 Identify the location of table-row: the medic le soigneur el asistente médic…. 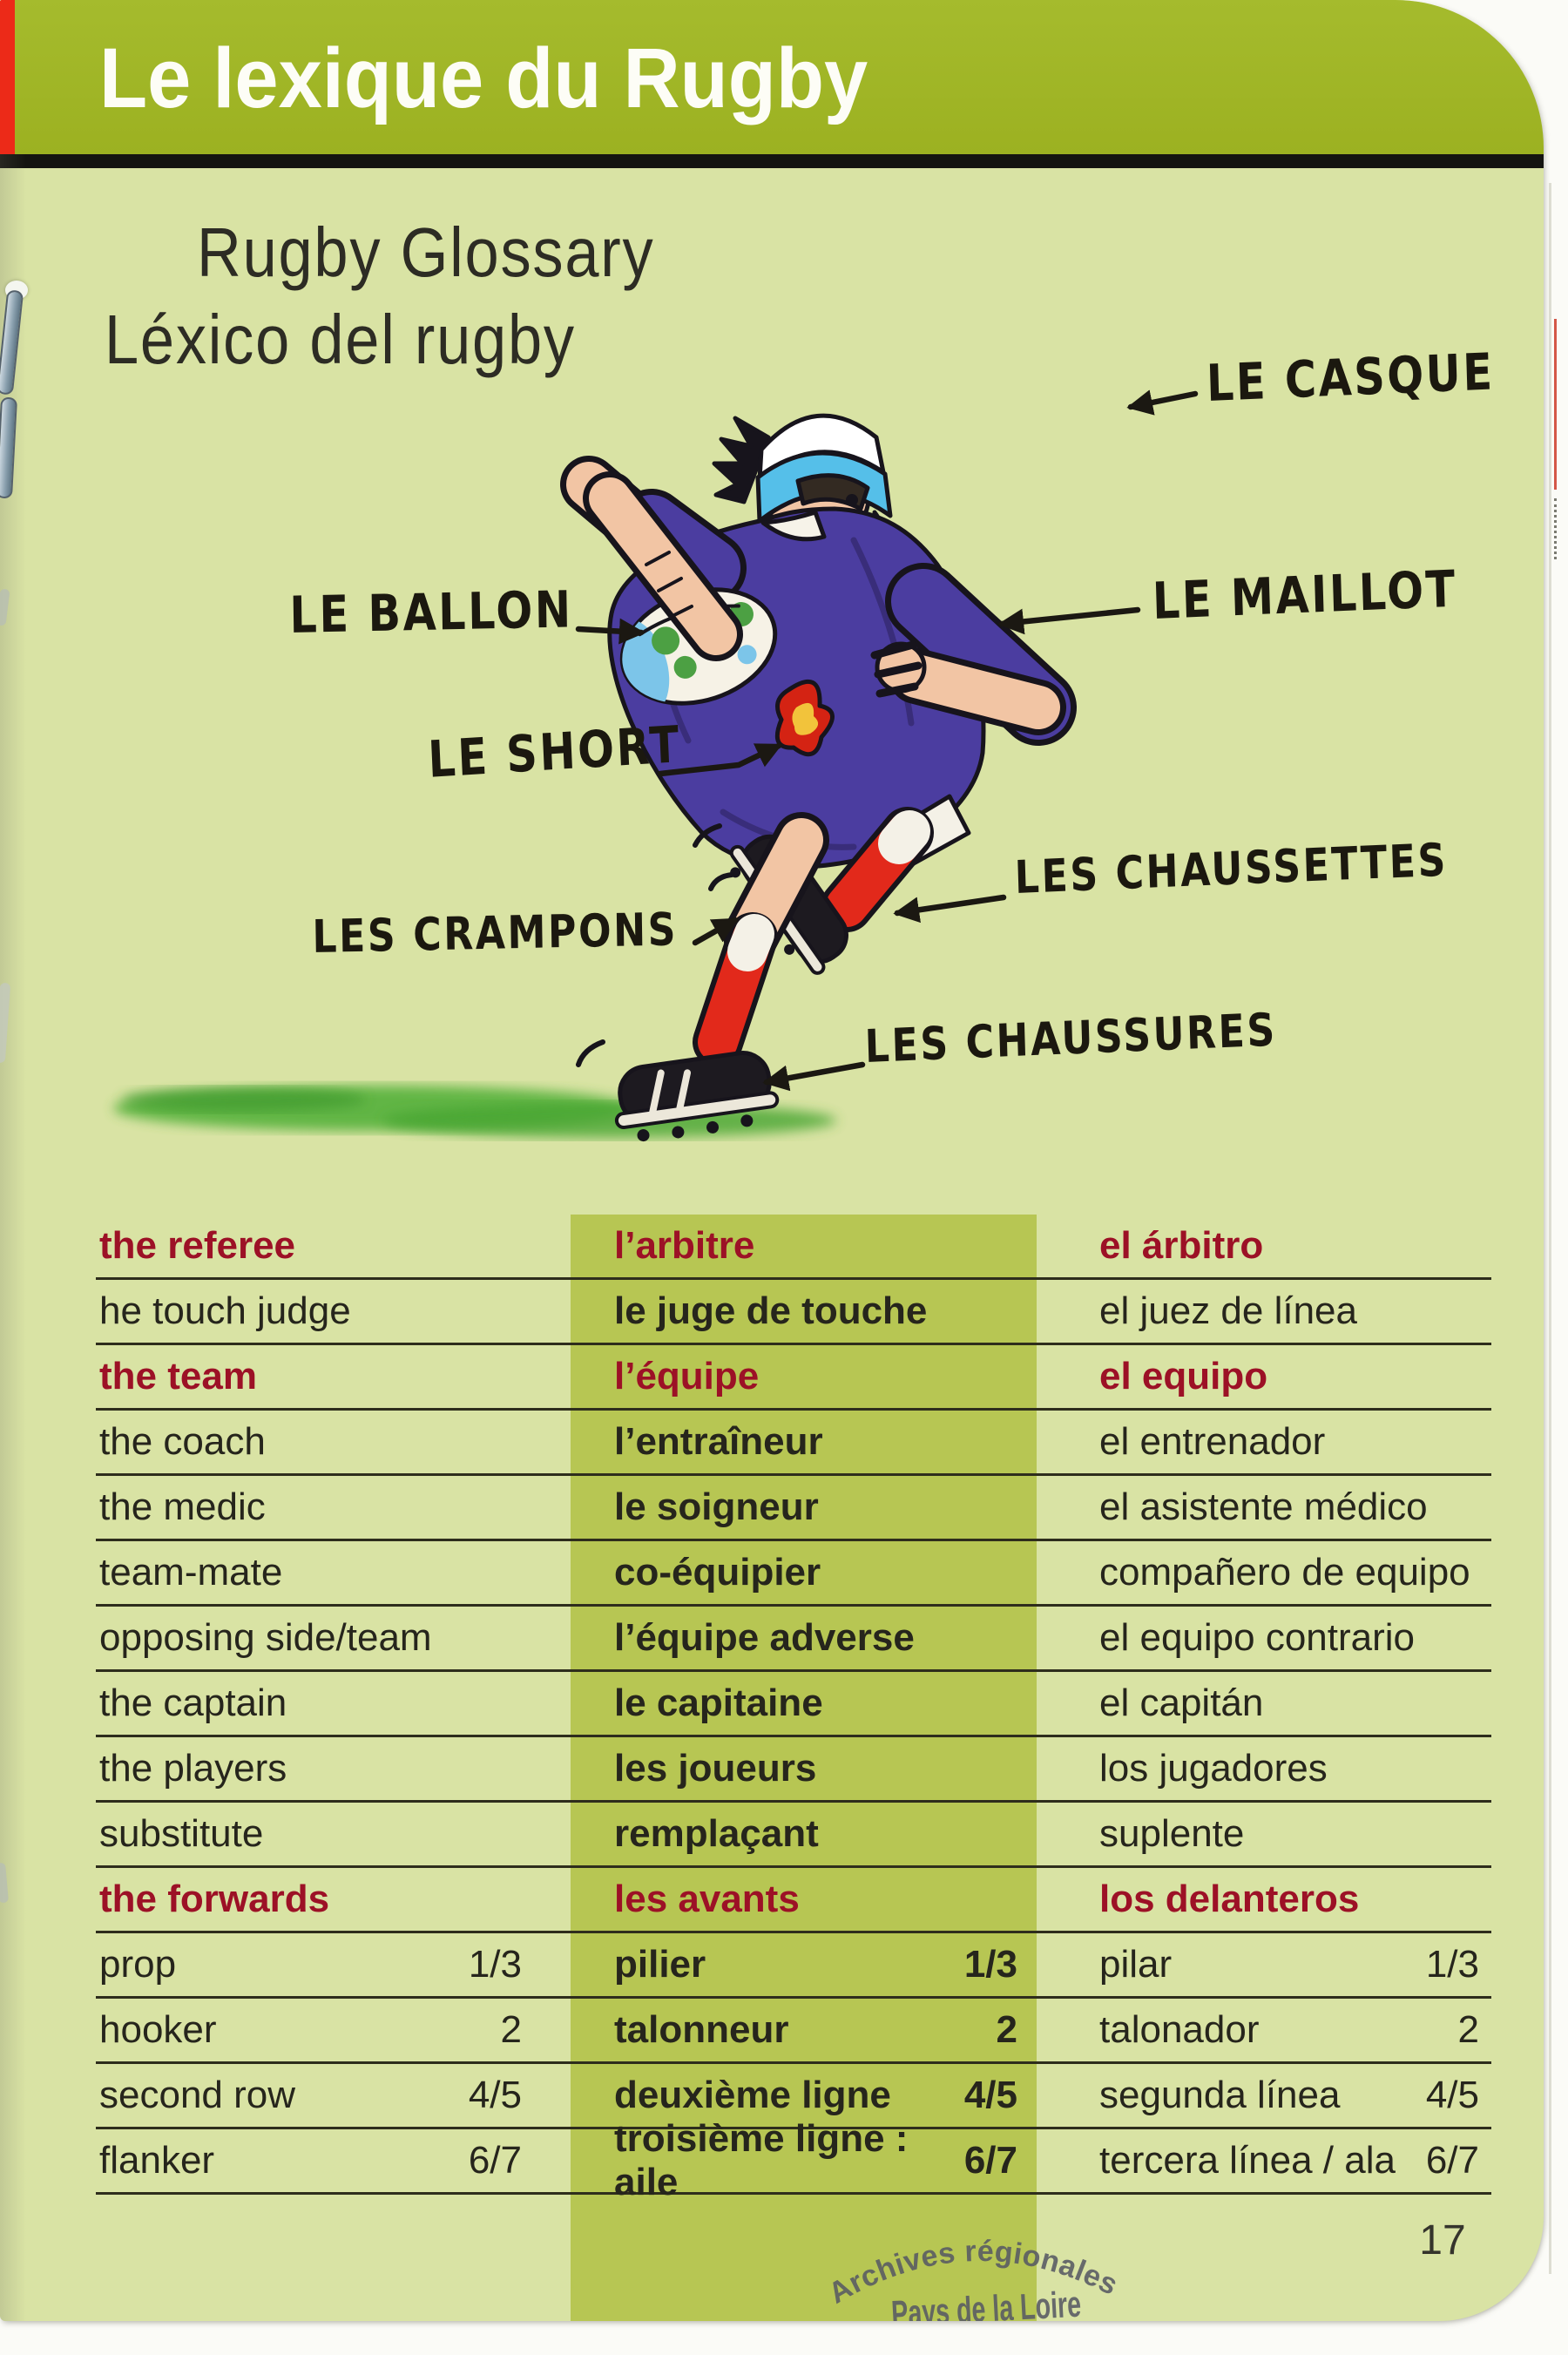
(793, 1508).